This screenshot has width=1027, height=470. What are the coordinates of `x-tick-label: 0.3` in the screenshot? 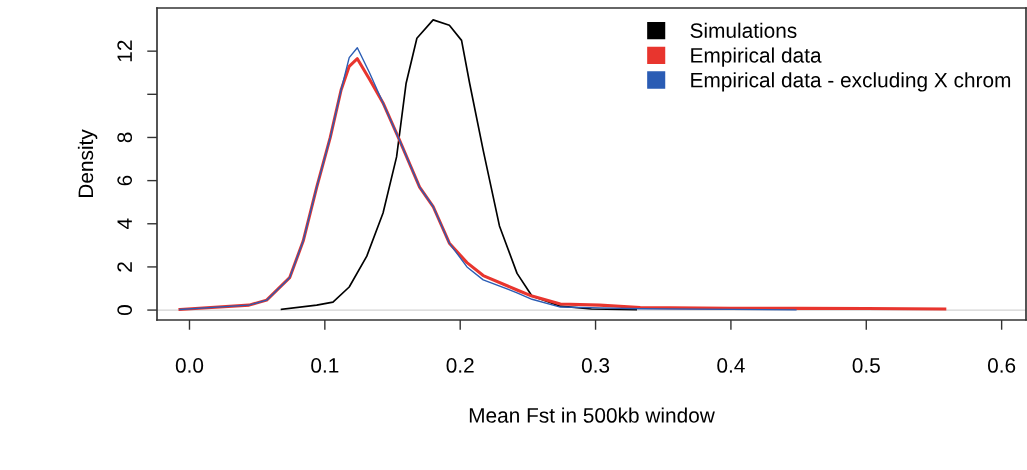 It's located at (595, 365).